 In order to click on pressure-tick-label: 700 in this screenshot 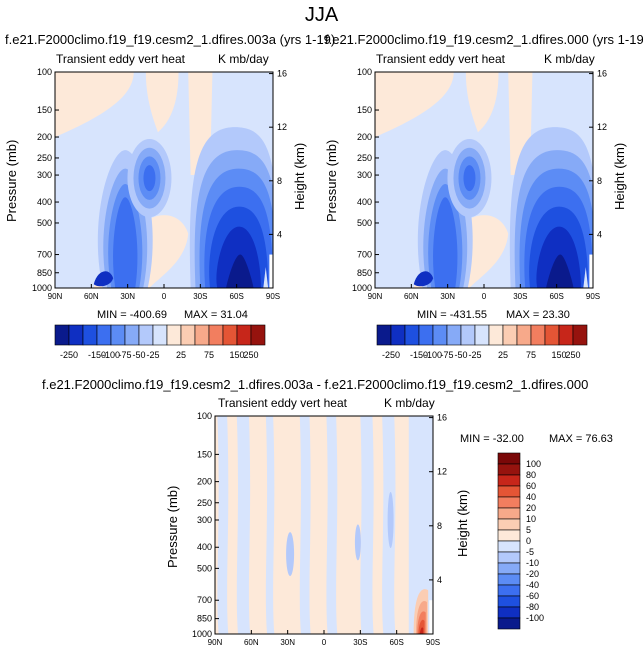, I will do `click(44, 255)`.